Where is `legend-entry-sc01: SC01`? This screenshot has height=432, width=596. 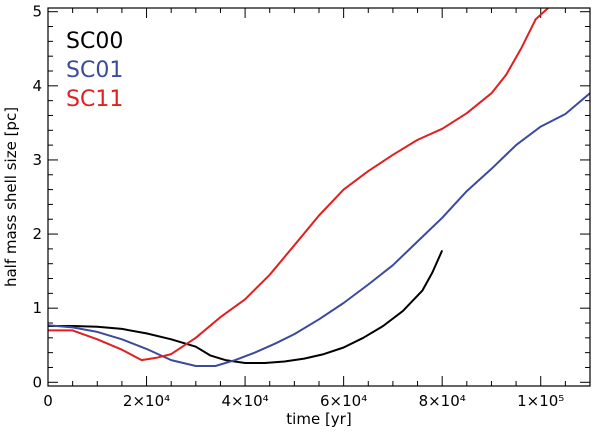
legend-entry-sc01: SC01 is located at coordinates (94, 70).